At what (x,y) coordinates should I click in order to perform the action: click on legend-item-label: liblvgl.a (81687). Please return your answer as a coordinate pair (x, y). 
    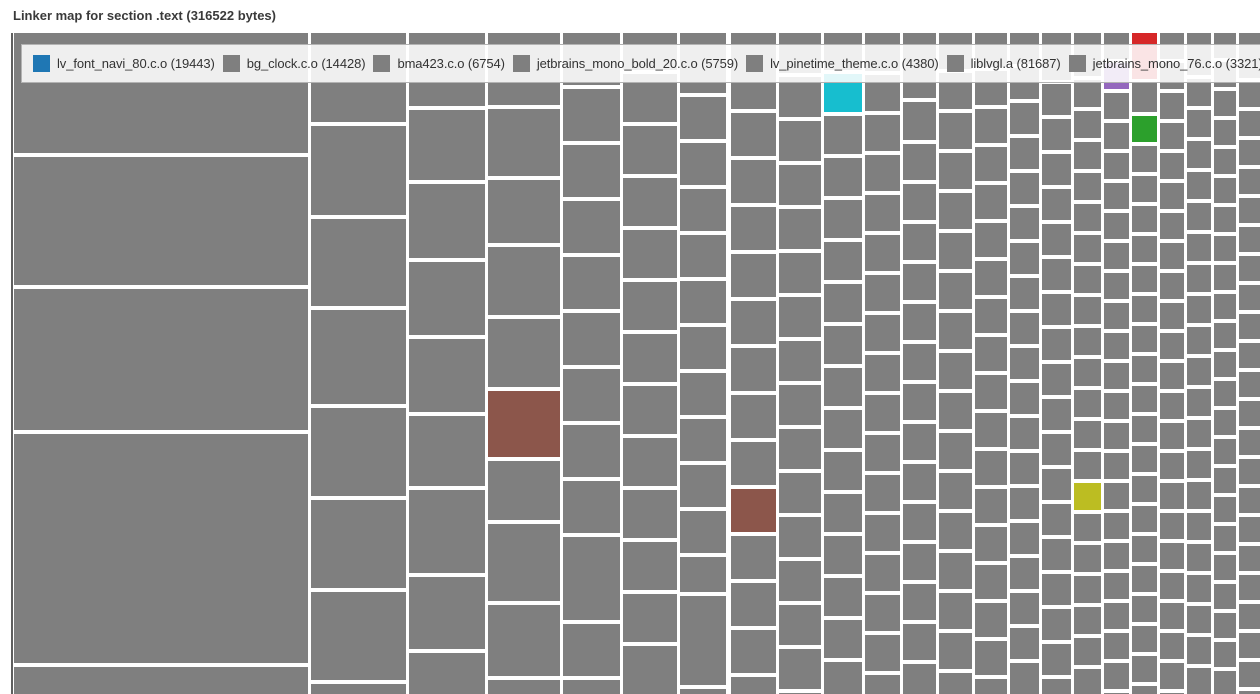
    Looking at the image, I should click on (1015, 63).